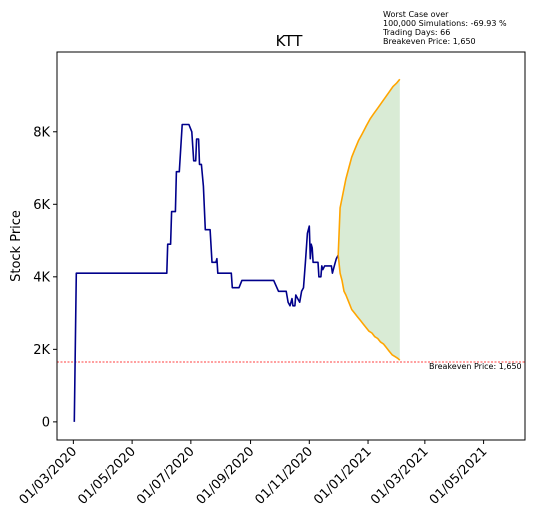 The height and width of the screenshot is (529, 552). I want to click on y-axis-ticks: 0 2K 4K 6K 8K, so click(45, 277).